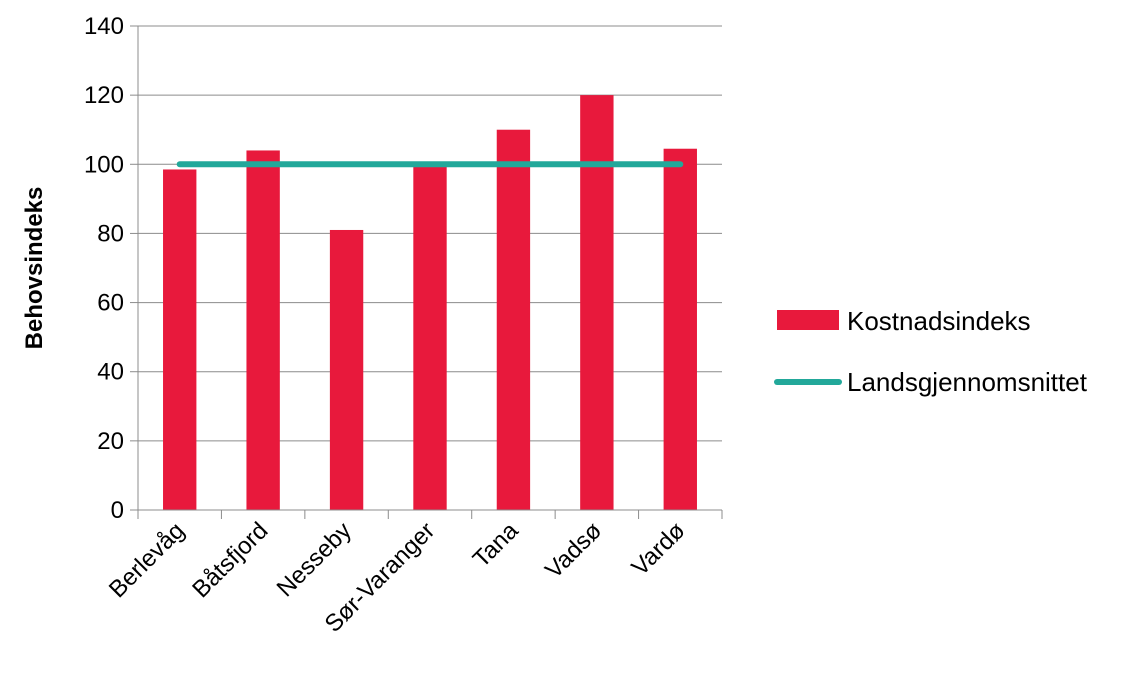 This screenshot has height=682, width=1141. What do you see at coordinates (34, 268) in the screenshot?
I see `y-axis-title: Behovsindeks` at bounding box center [34, 268].